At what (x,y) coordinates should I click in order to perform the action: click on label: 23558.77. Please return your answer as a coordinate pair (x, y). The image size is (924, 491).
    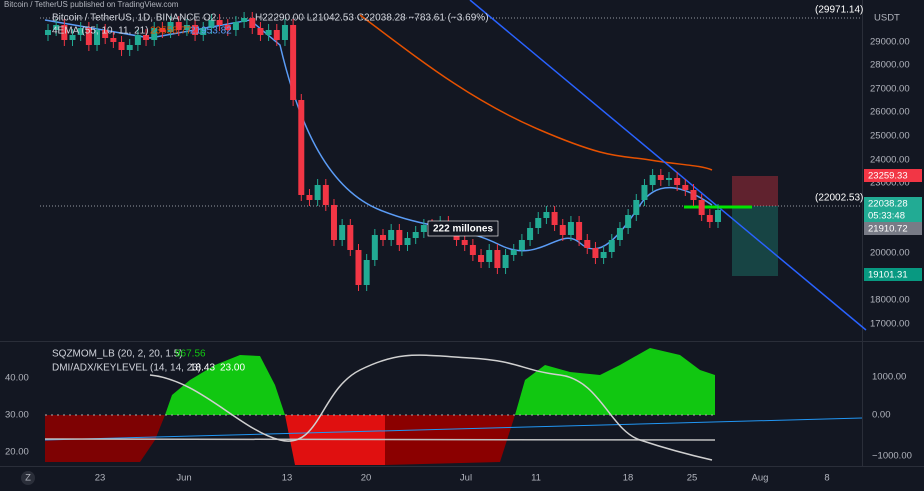
    Looking at the image, I should click on (171, 31).